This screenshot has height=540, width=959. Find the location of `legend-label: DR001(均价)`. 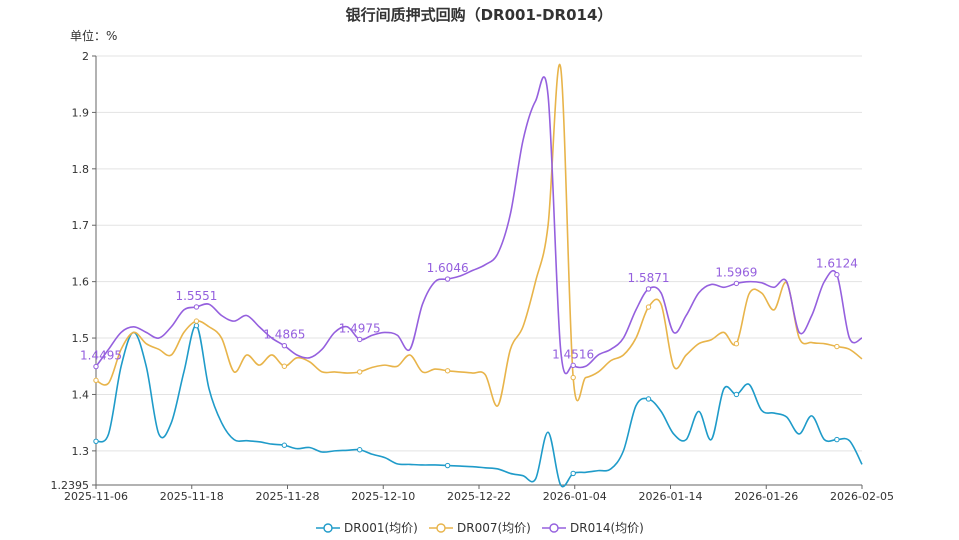

legend-label: DR001(均价) is located at coordinates (381, 528).